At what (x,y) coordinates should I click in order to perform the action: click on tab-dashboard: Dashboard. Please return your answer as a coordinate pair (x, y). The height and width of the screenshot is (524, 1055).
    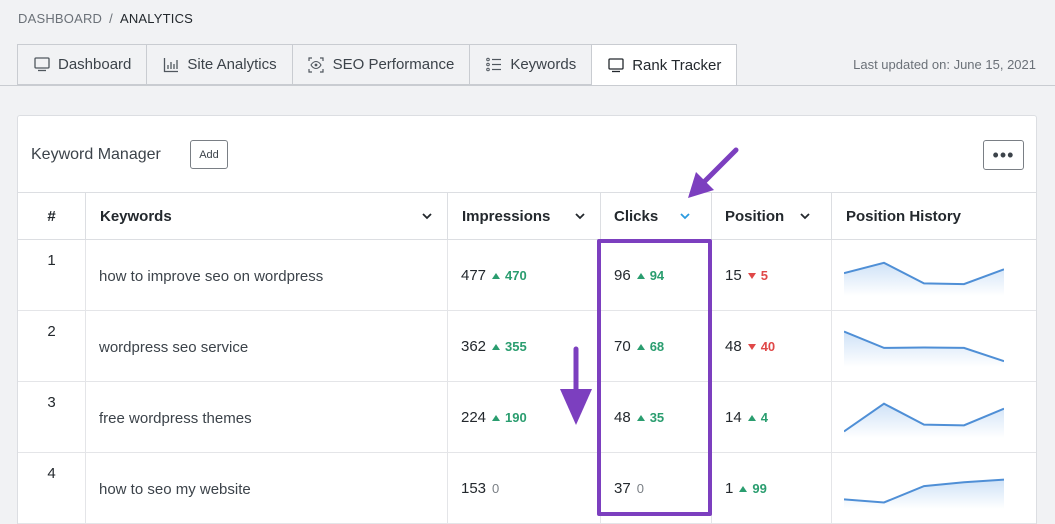
    Looking at the image, I should click on (82, 64).